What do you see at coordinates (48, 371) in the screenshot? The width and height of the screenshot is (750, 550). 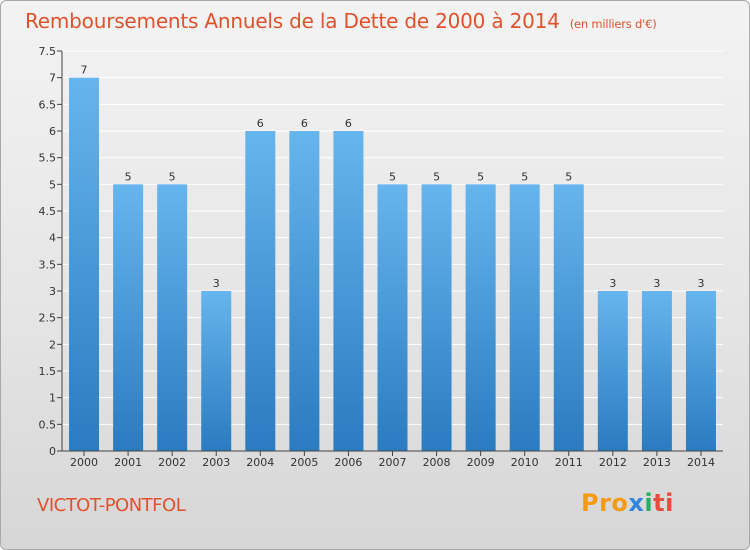 I see `y-tick-label: 1.5` at bounding box center [48, 371].